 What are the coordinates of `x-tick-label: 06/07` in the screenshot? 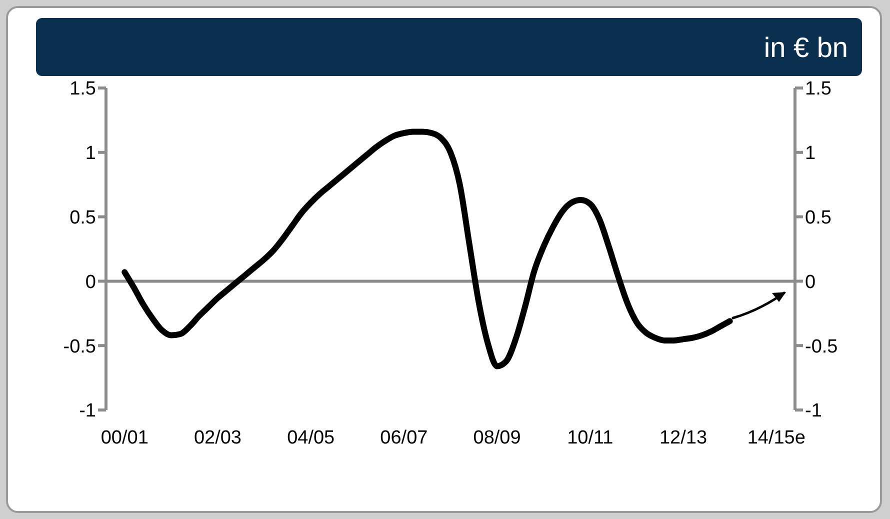 It's located at (404, 437).